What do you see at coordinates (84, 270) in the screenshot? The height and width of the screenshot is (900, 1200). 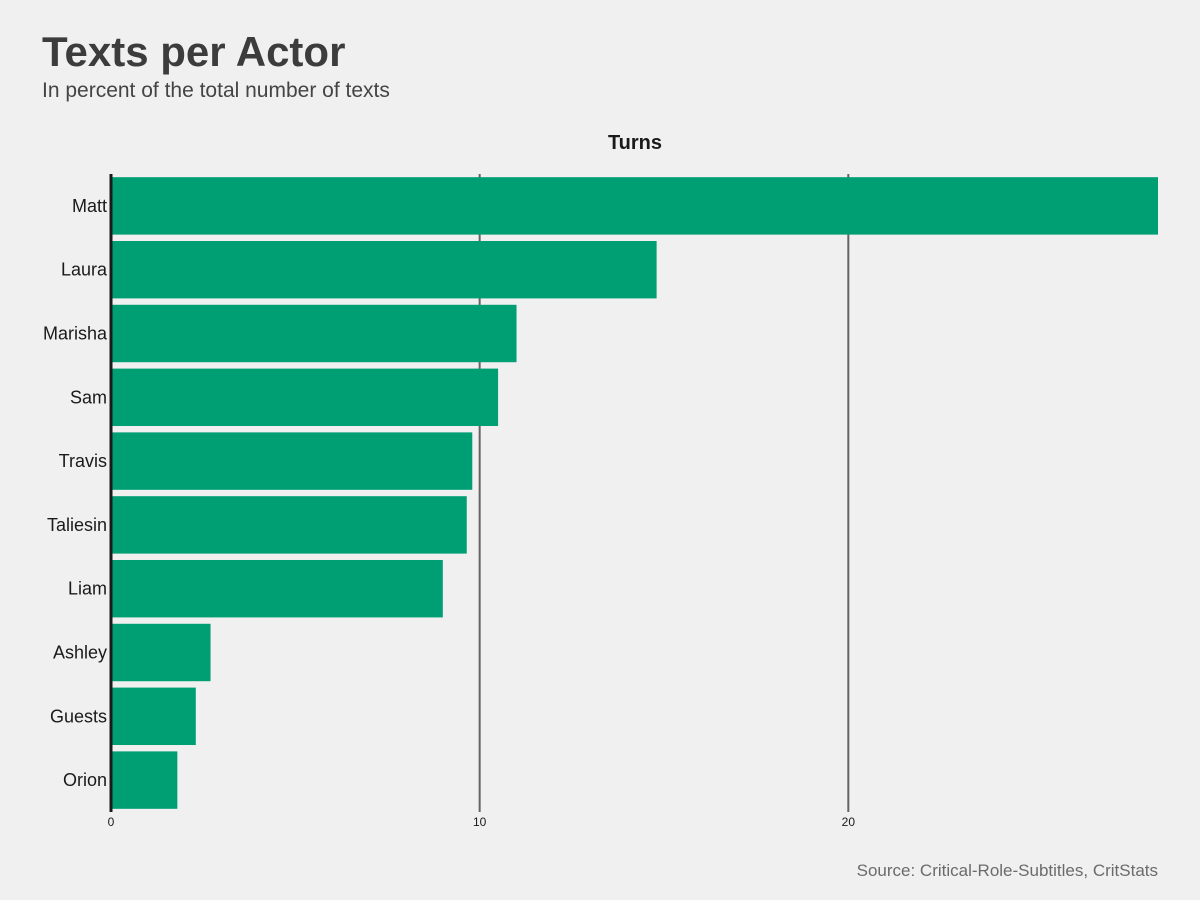 I see `category-label-laura: Laura` at bounding box center [84, 270].